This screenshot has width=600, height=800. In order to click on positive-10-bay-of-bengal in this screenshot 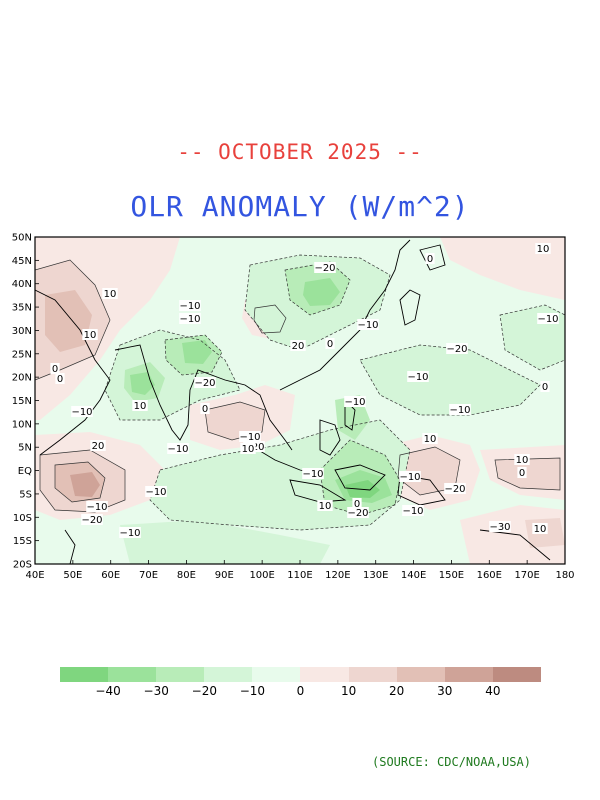, I will do `click(235, 421)`.